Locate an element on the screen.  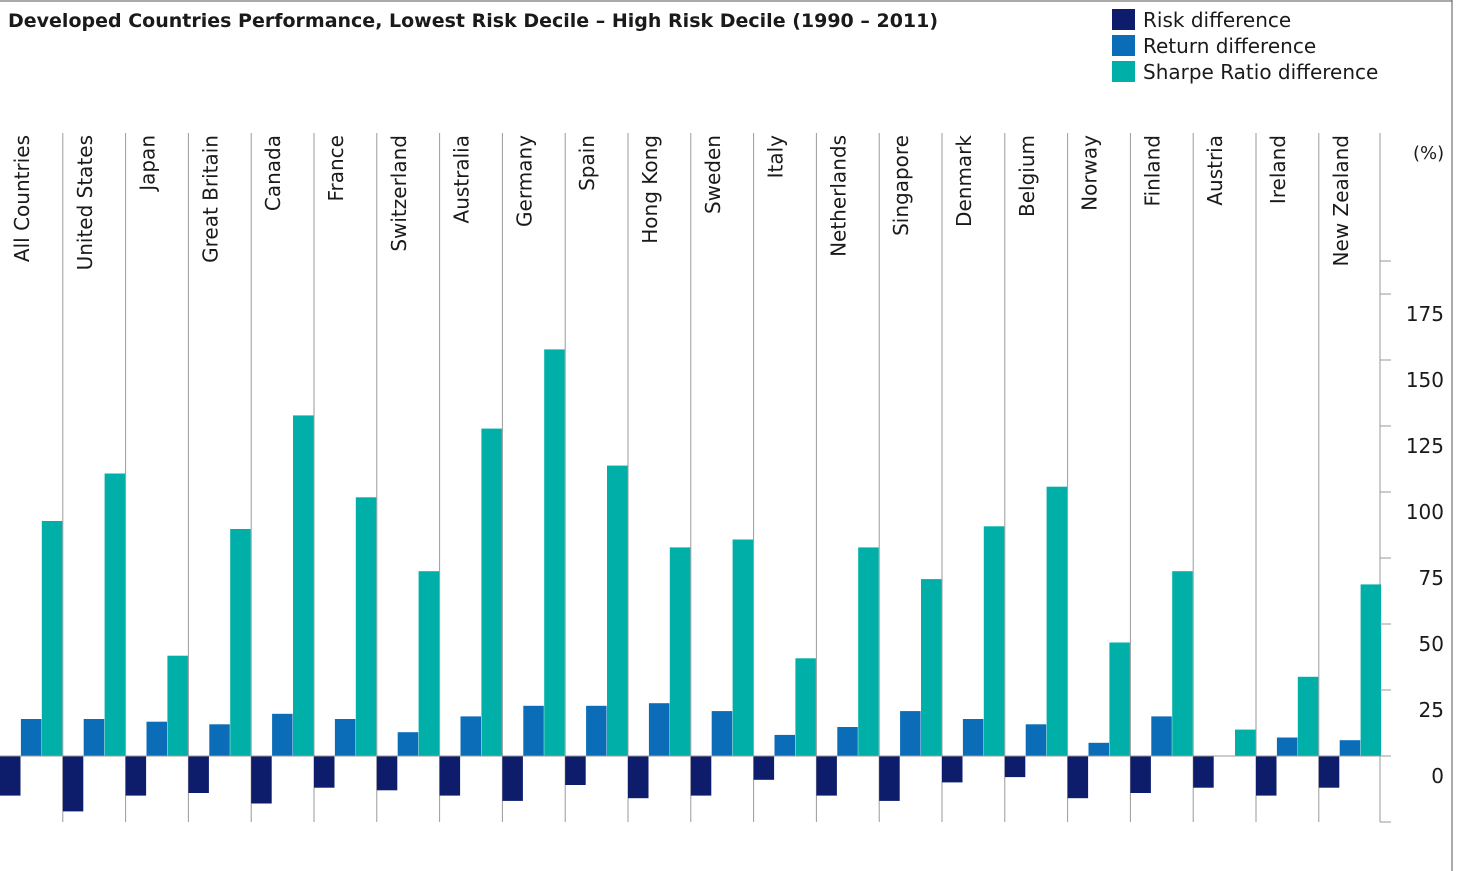
category-label-spain: Spain is located at coordinates (587, 163).